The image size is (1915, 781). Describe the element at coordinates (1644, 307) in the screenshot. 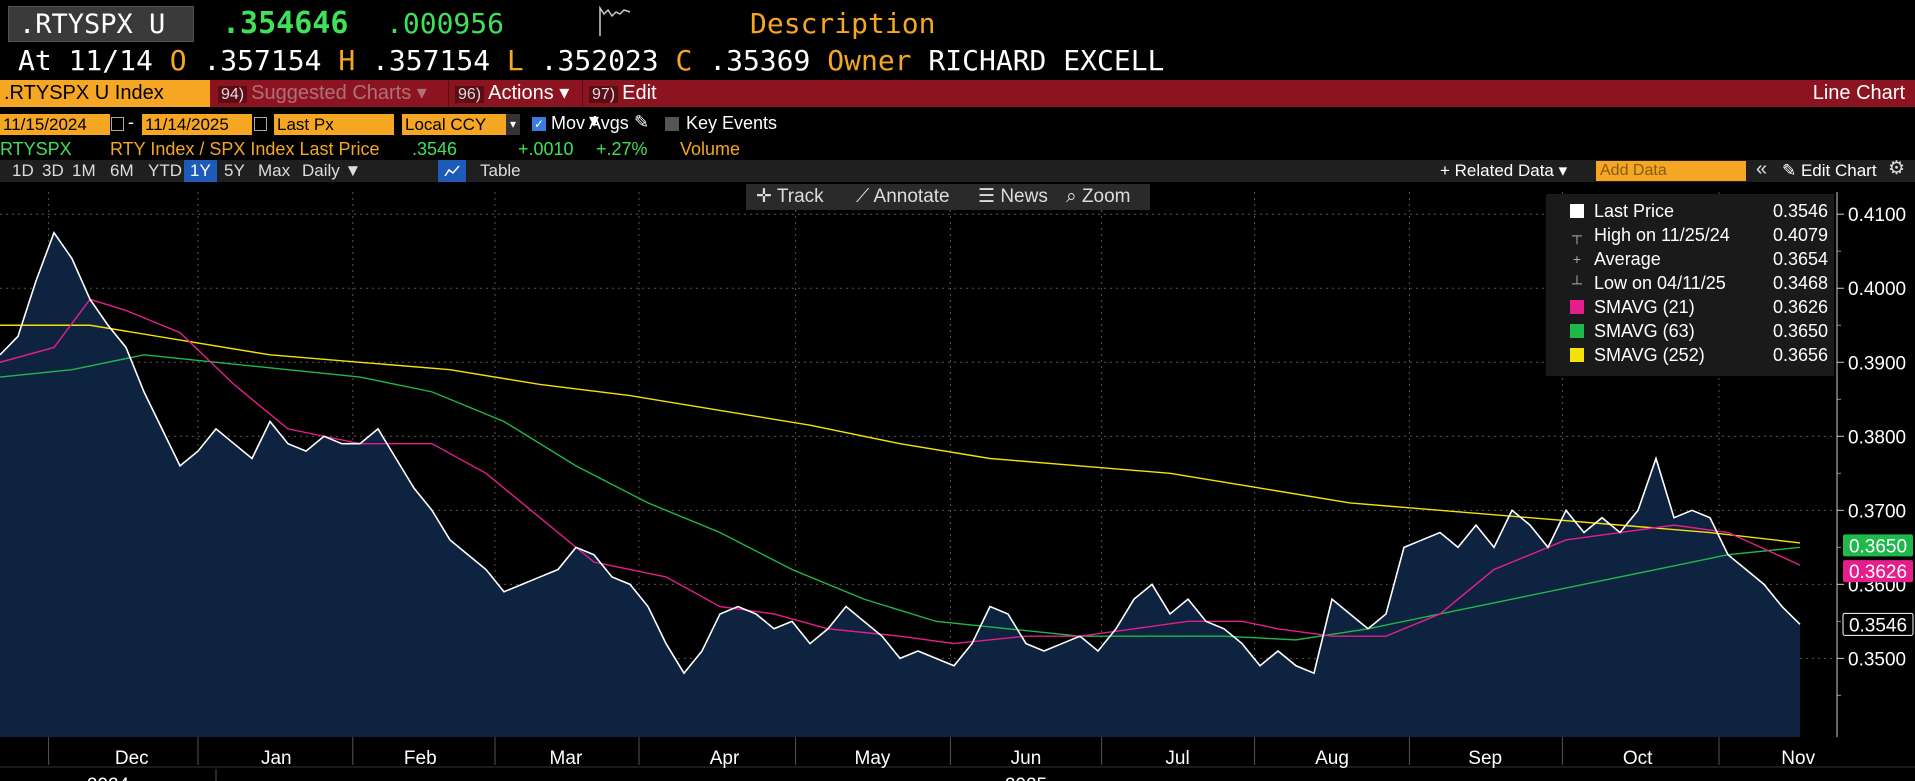

I see `legend-label: SMAVG (21)` at that location.